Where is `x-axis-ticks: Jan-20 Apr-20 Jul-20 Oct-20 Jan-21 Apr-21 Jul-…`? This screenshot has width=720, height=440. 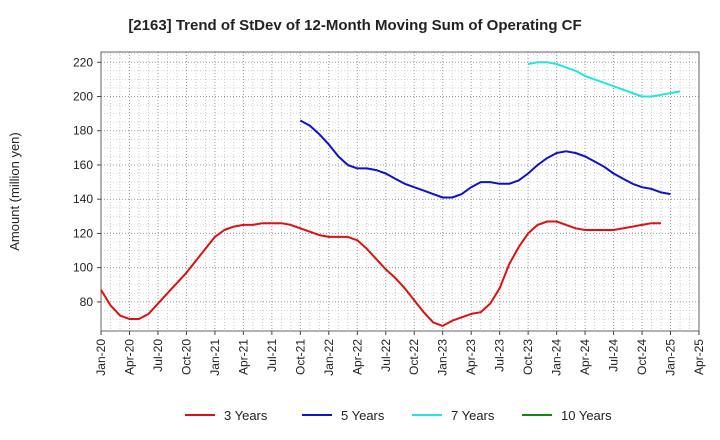 x-axis-ticks: Jan-20 Apr-20 Jul-20 Oct-20 Jan-21 Apr-21 Jul-… is located at coordinates (400, 353).